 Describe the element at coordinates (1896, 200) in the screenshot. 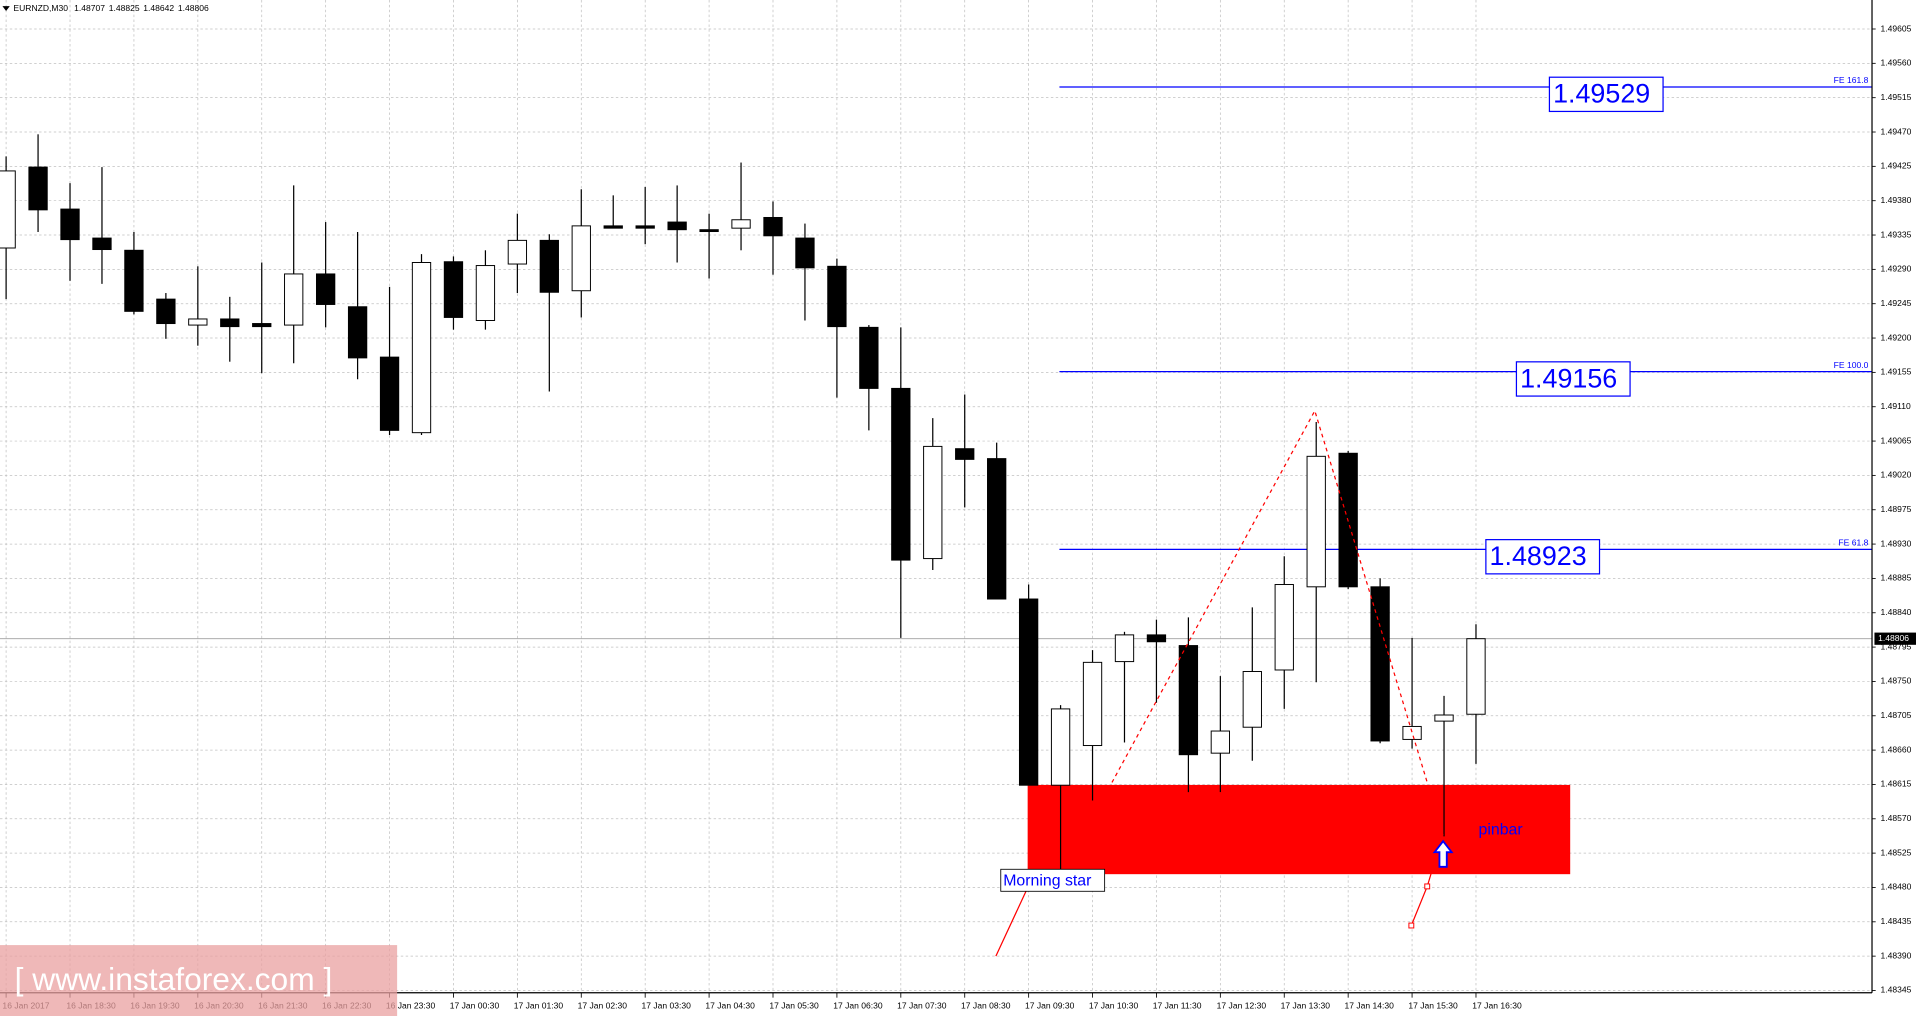

I see `y-tick-label: 1.49380` at that location.